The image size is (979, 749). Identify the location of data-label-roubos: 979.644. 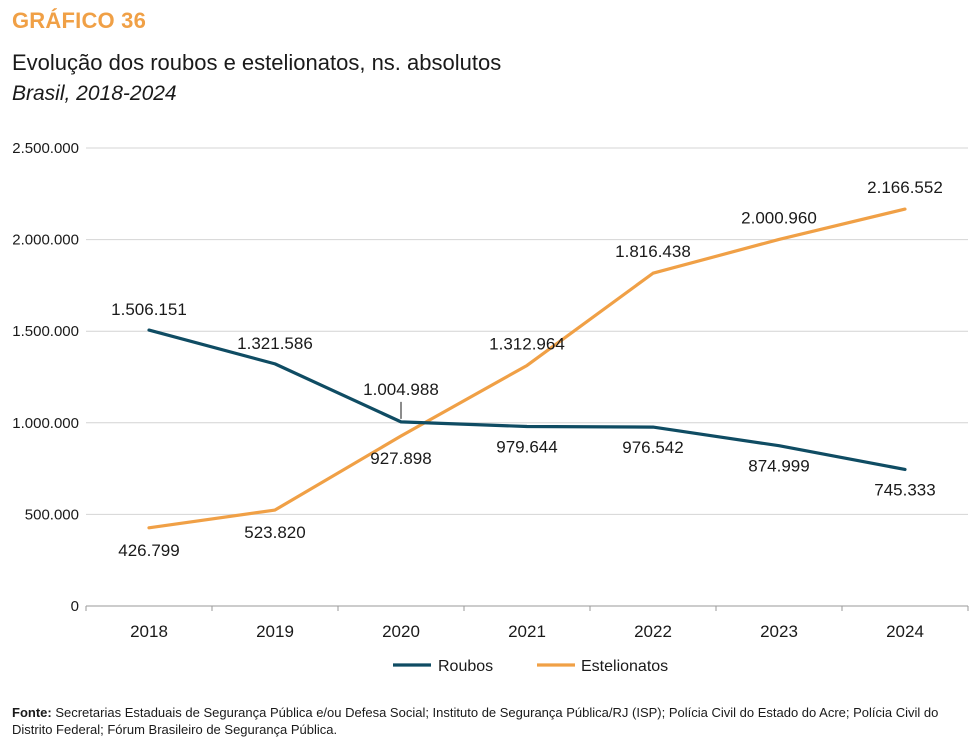
(526, 447).